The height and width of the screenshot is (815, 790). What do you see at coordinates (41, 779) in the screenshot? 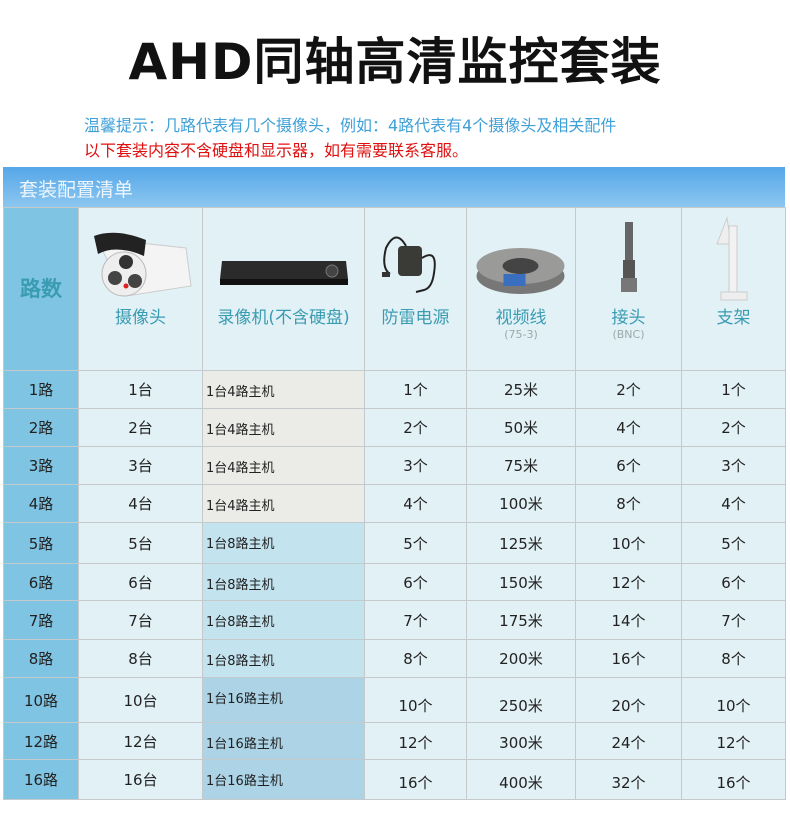
I see `cell-channels: 16路` at bounding box center [41, 779].